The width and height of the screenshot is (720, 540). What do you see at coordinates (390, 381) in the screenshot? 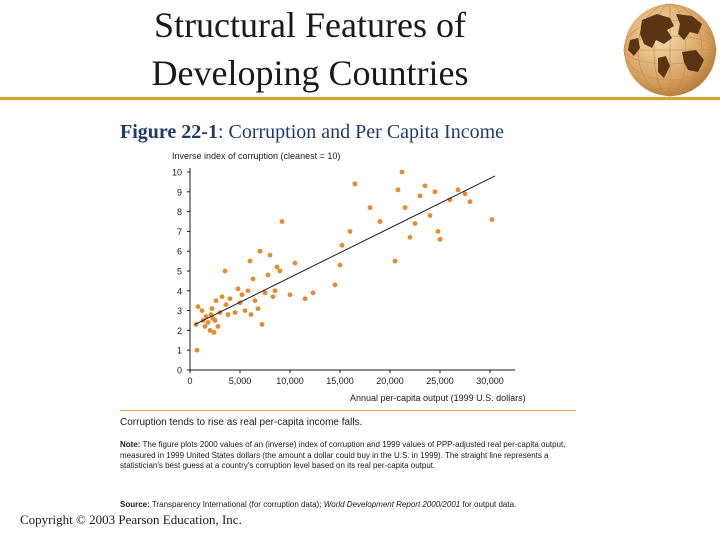
I see `x-tick-label: 20,000` at bounding box center [390, 381].